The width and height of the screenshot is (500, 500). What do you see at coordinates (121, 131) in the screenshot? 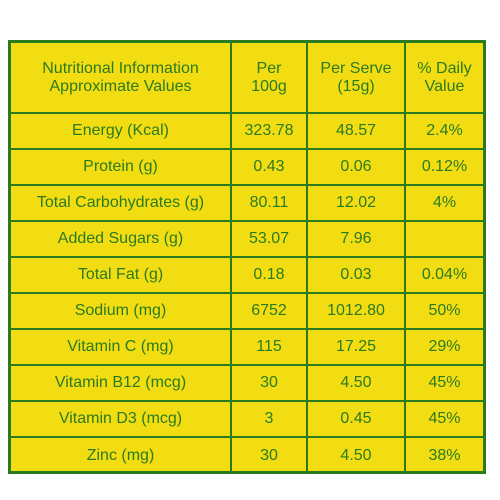
I see `nutrient-name: Energy (Kcal)` at bounding box center [121, 131].